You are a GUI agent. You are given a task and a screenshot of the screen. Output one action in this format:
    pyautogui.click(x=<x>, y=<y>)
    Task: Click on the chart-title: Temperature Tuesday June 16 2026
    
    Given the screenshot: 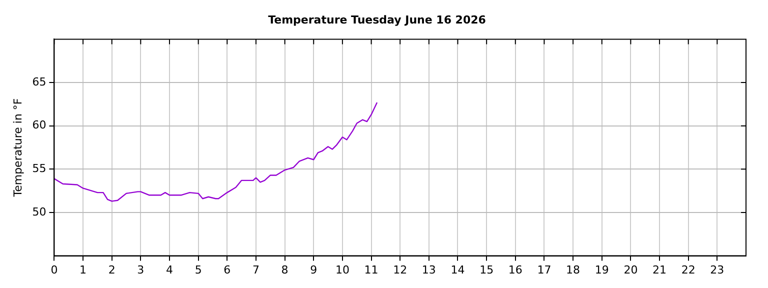 What is the action you would take?
    pyautogui.click(x=377, y=19)
    